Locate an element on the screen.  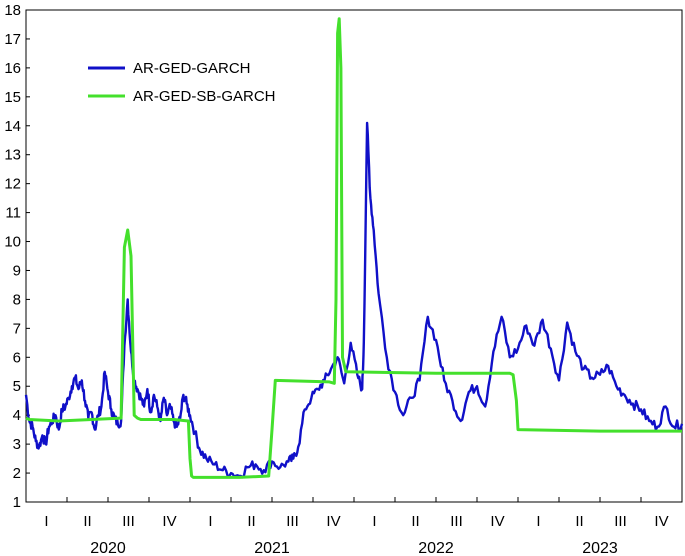
y-tick-label: 17 is located at coordinates (12, 39).